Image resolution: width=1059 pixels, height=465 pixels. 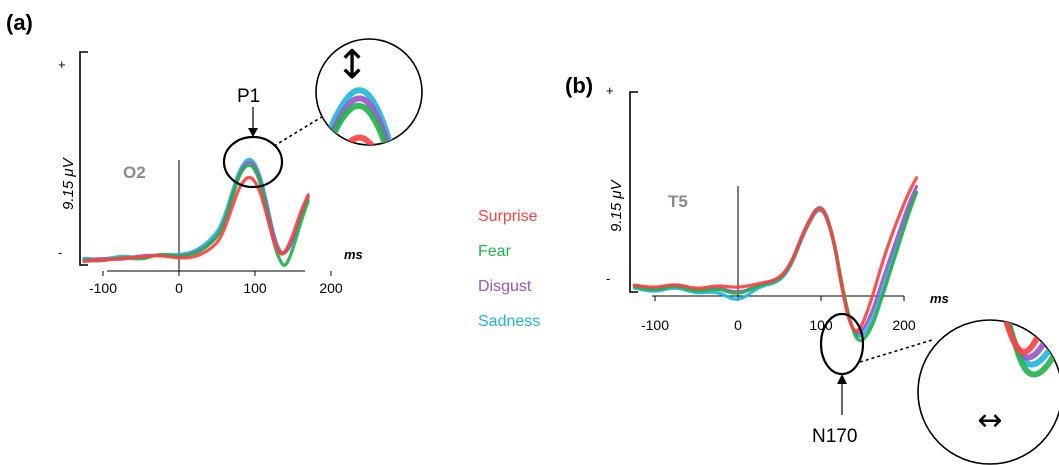 I want to click on panel-b-series, so click(x=775, y=259).